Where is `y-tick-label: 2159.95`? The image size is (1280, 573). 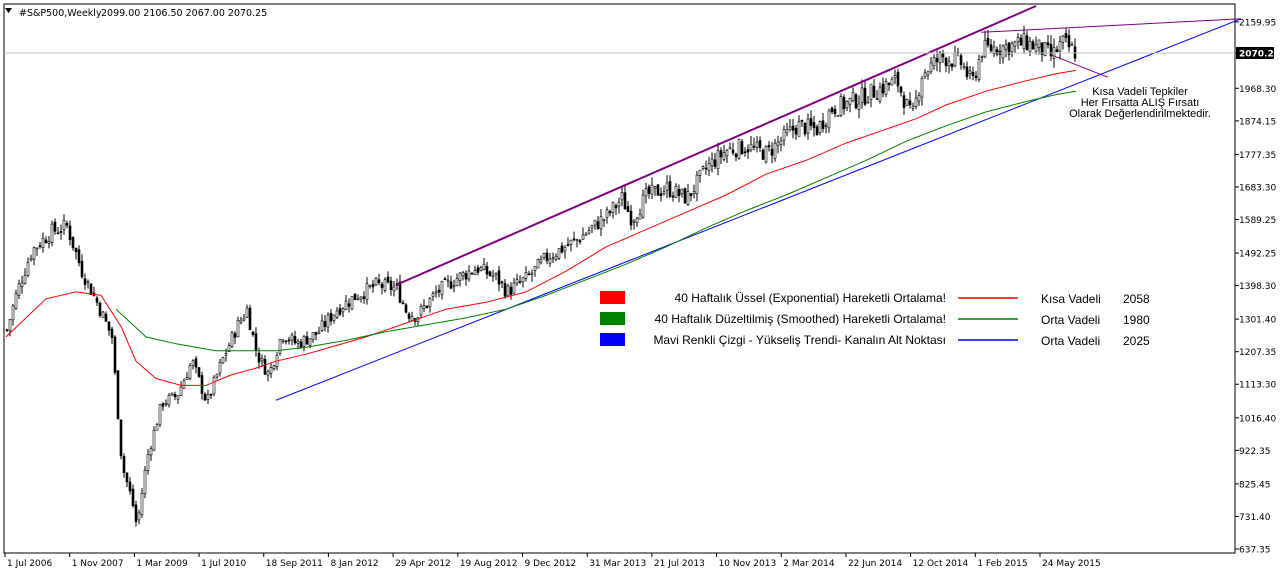 y-tick-label: 2159.95 is located at coordinates (1257, 23).